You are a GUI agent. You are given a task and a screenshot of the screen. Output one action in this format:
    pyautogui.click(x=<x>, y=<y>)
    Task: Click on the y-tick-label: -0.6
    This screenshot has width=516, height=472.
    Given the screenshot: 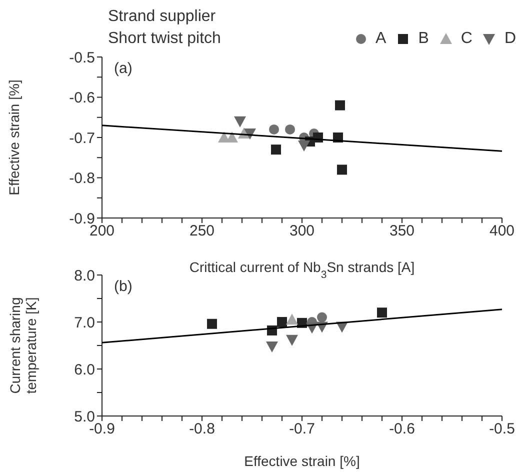 What is the action you would take?
    pyautogui.click(x=82, y=98)
    